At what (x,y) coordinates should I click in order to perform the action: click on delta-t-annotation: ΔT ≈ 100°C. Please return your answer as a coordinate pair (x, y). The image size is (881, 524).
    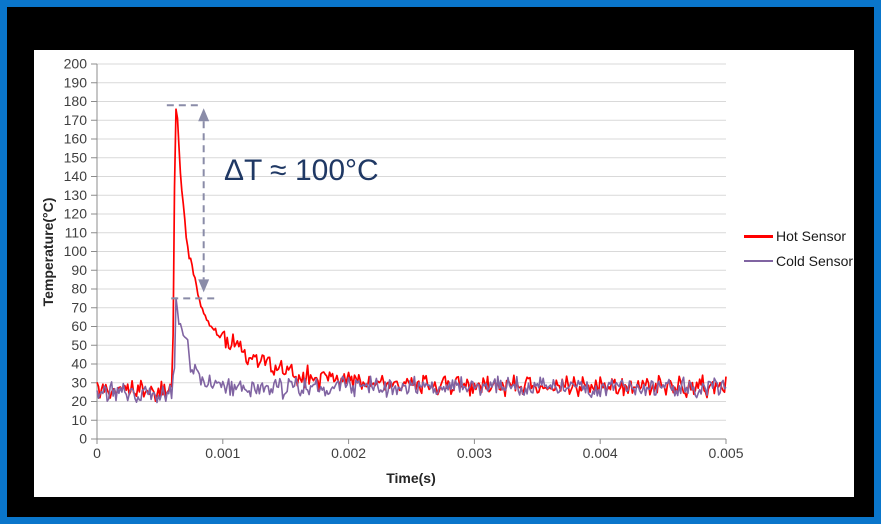
    Looking at the image, I should click on (301, 170).